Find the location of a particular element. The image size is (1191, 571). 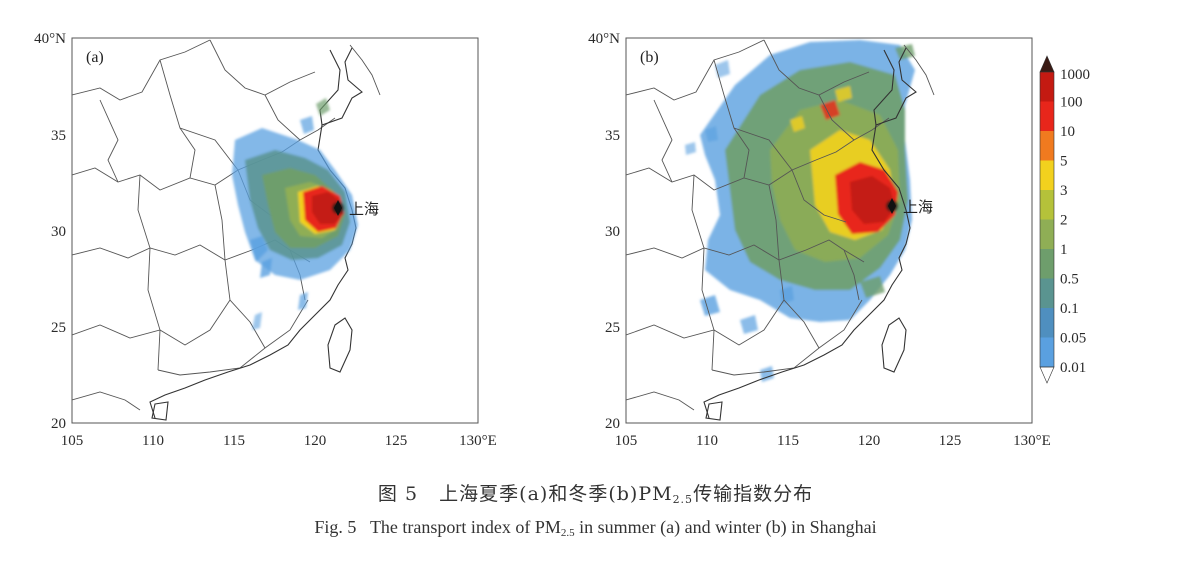

caption-cn-subscript: 2.5 is located at coordinates (683, 499).